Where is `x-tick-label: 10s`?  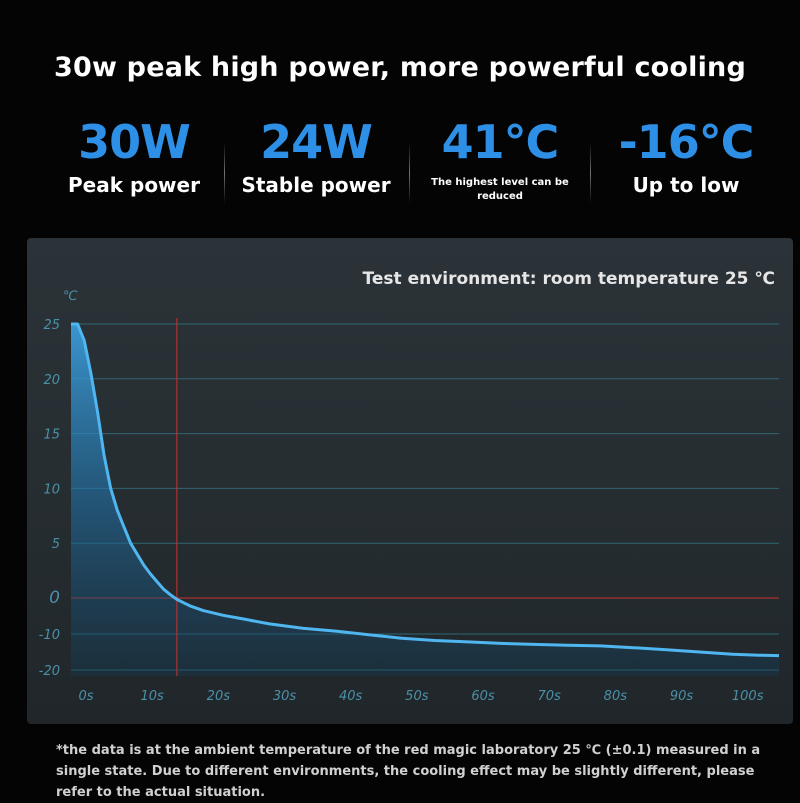
x-tick-label: 10s is located at coordinates (153, 696).